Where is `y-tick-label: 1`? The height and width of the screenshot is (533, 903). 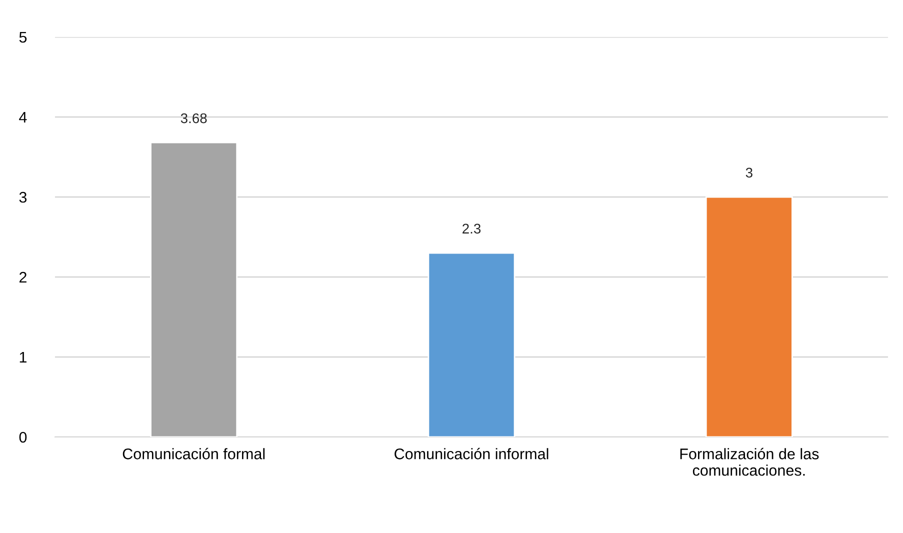 y-tick-label: 1 is located at coordinates (23, 357).